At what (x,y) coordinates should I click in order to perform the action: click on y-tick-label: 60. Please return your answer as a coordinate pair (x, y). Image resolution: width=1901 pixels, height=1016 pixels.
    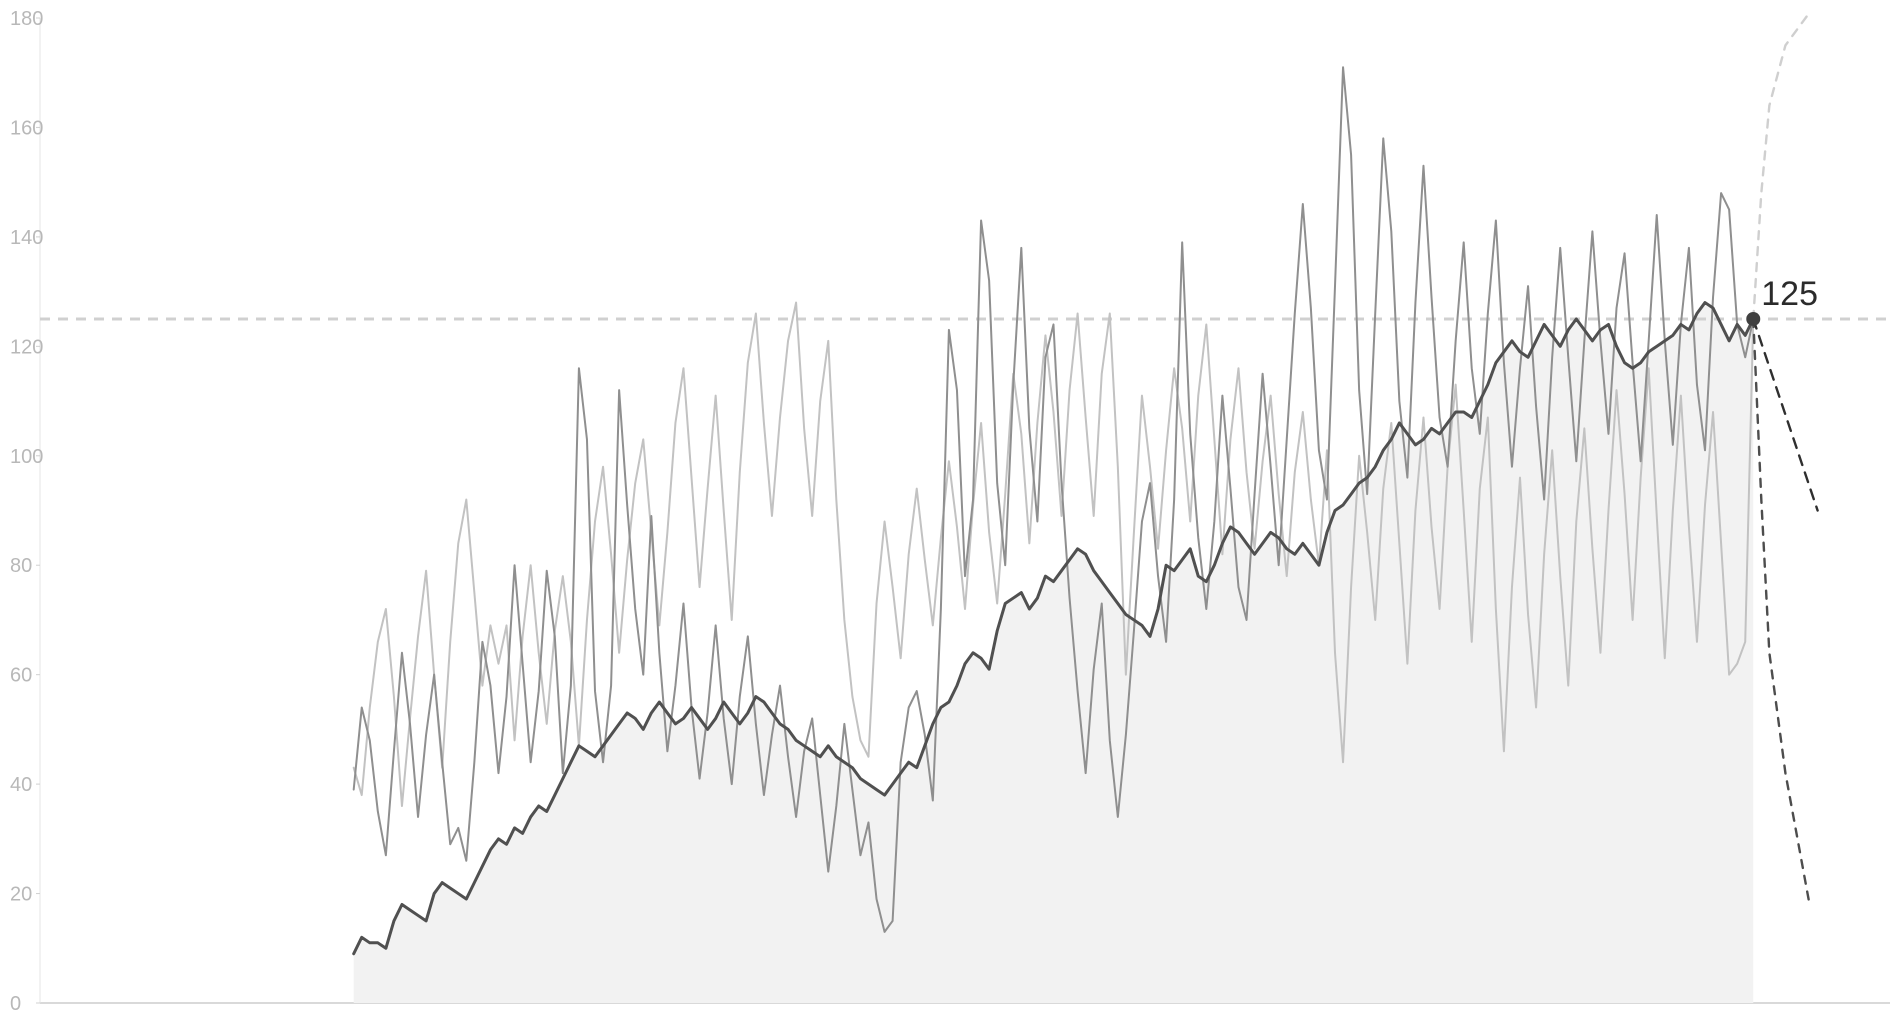
    Looking at the image, I should click on (21, 676).